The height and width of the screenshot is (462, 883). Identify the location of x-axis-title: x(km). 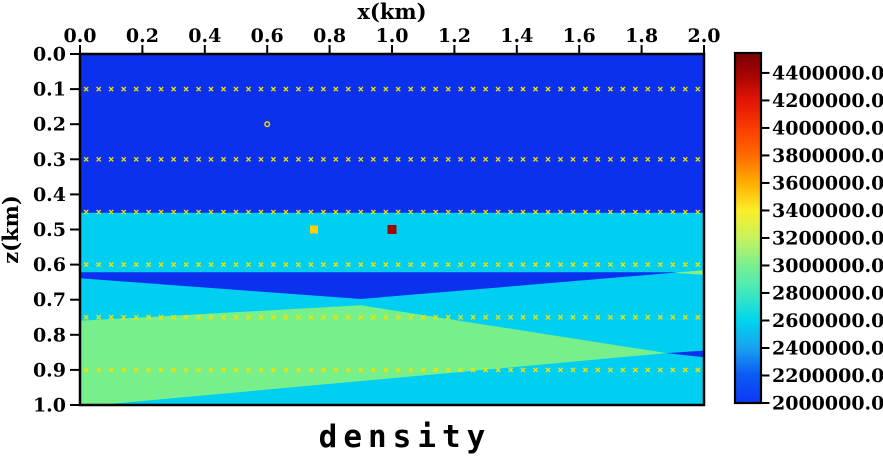
(391, 12).